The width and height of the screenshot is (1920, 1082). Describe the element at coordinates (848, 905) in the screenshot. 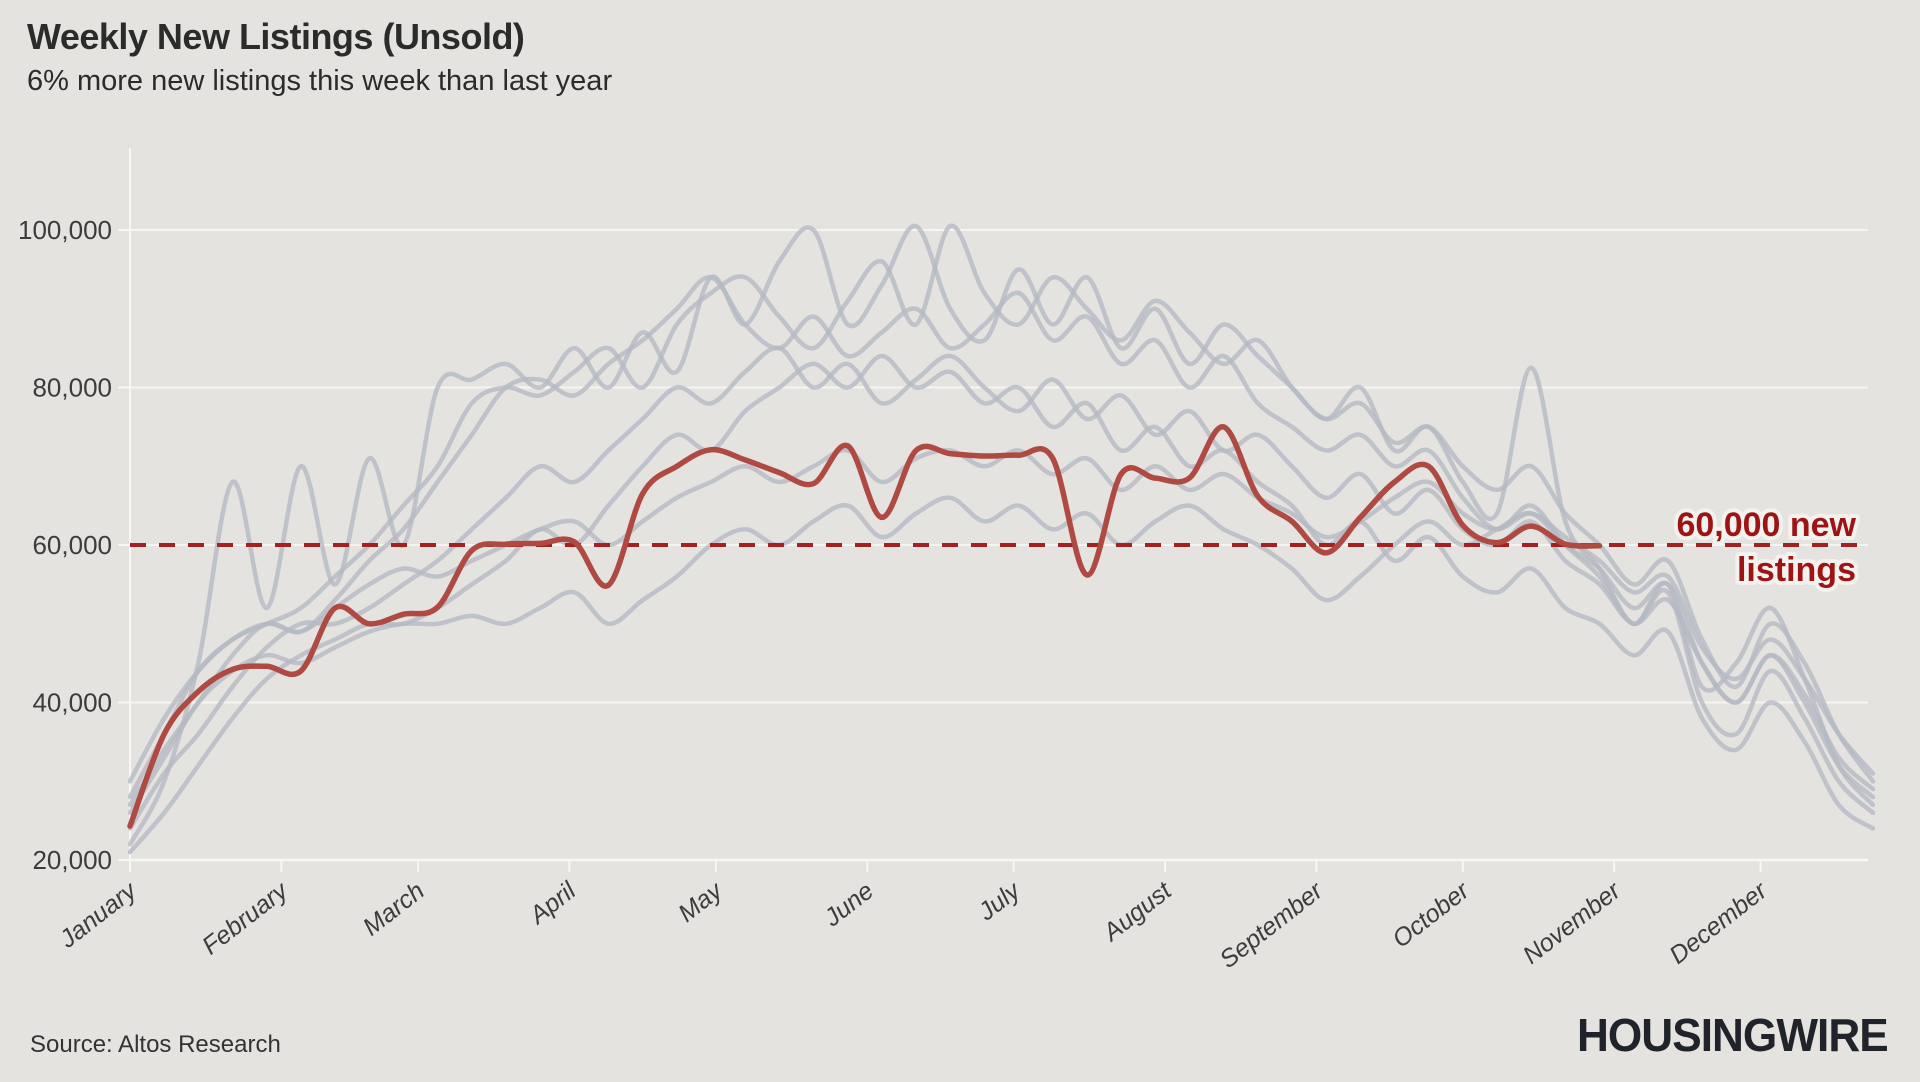

I see `x-axis-label-june: June` at that location.